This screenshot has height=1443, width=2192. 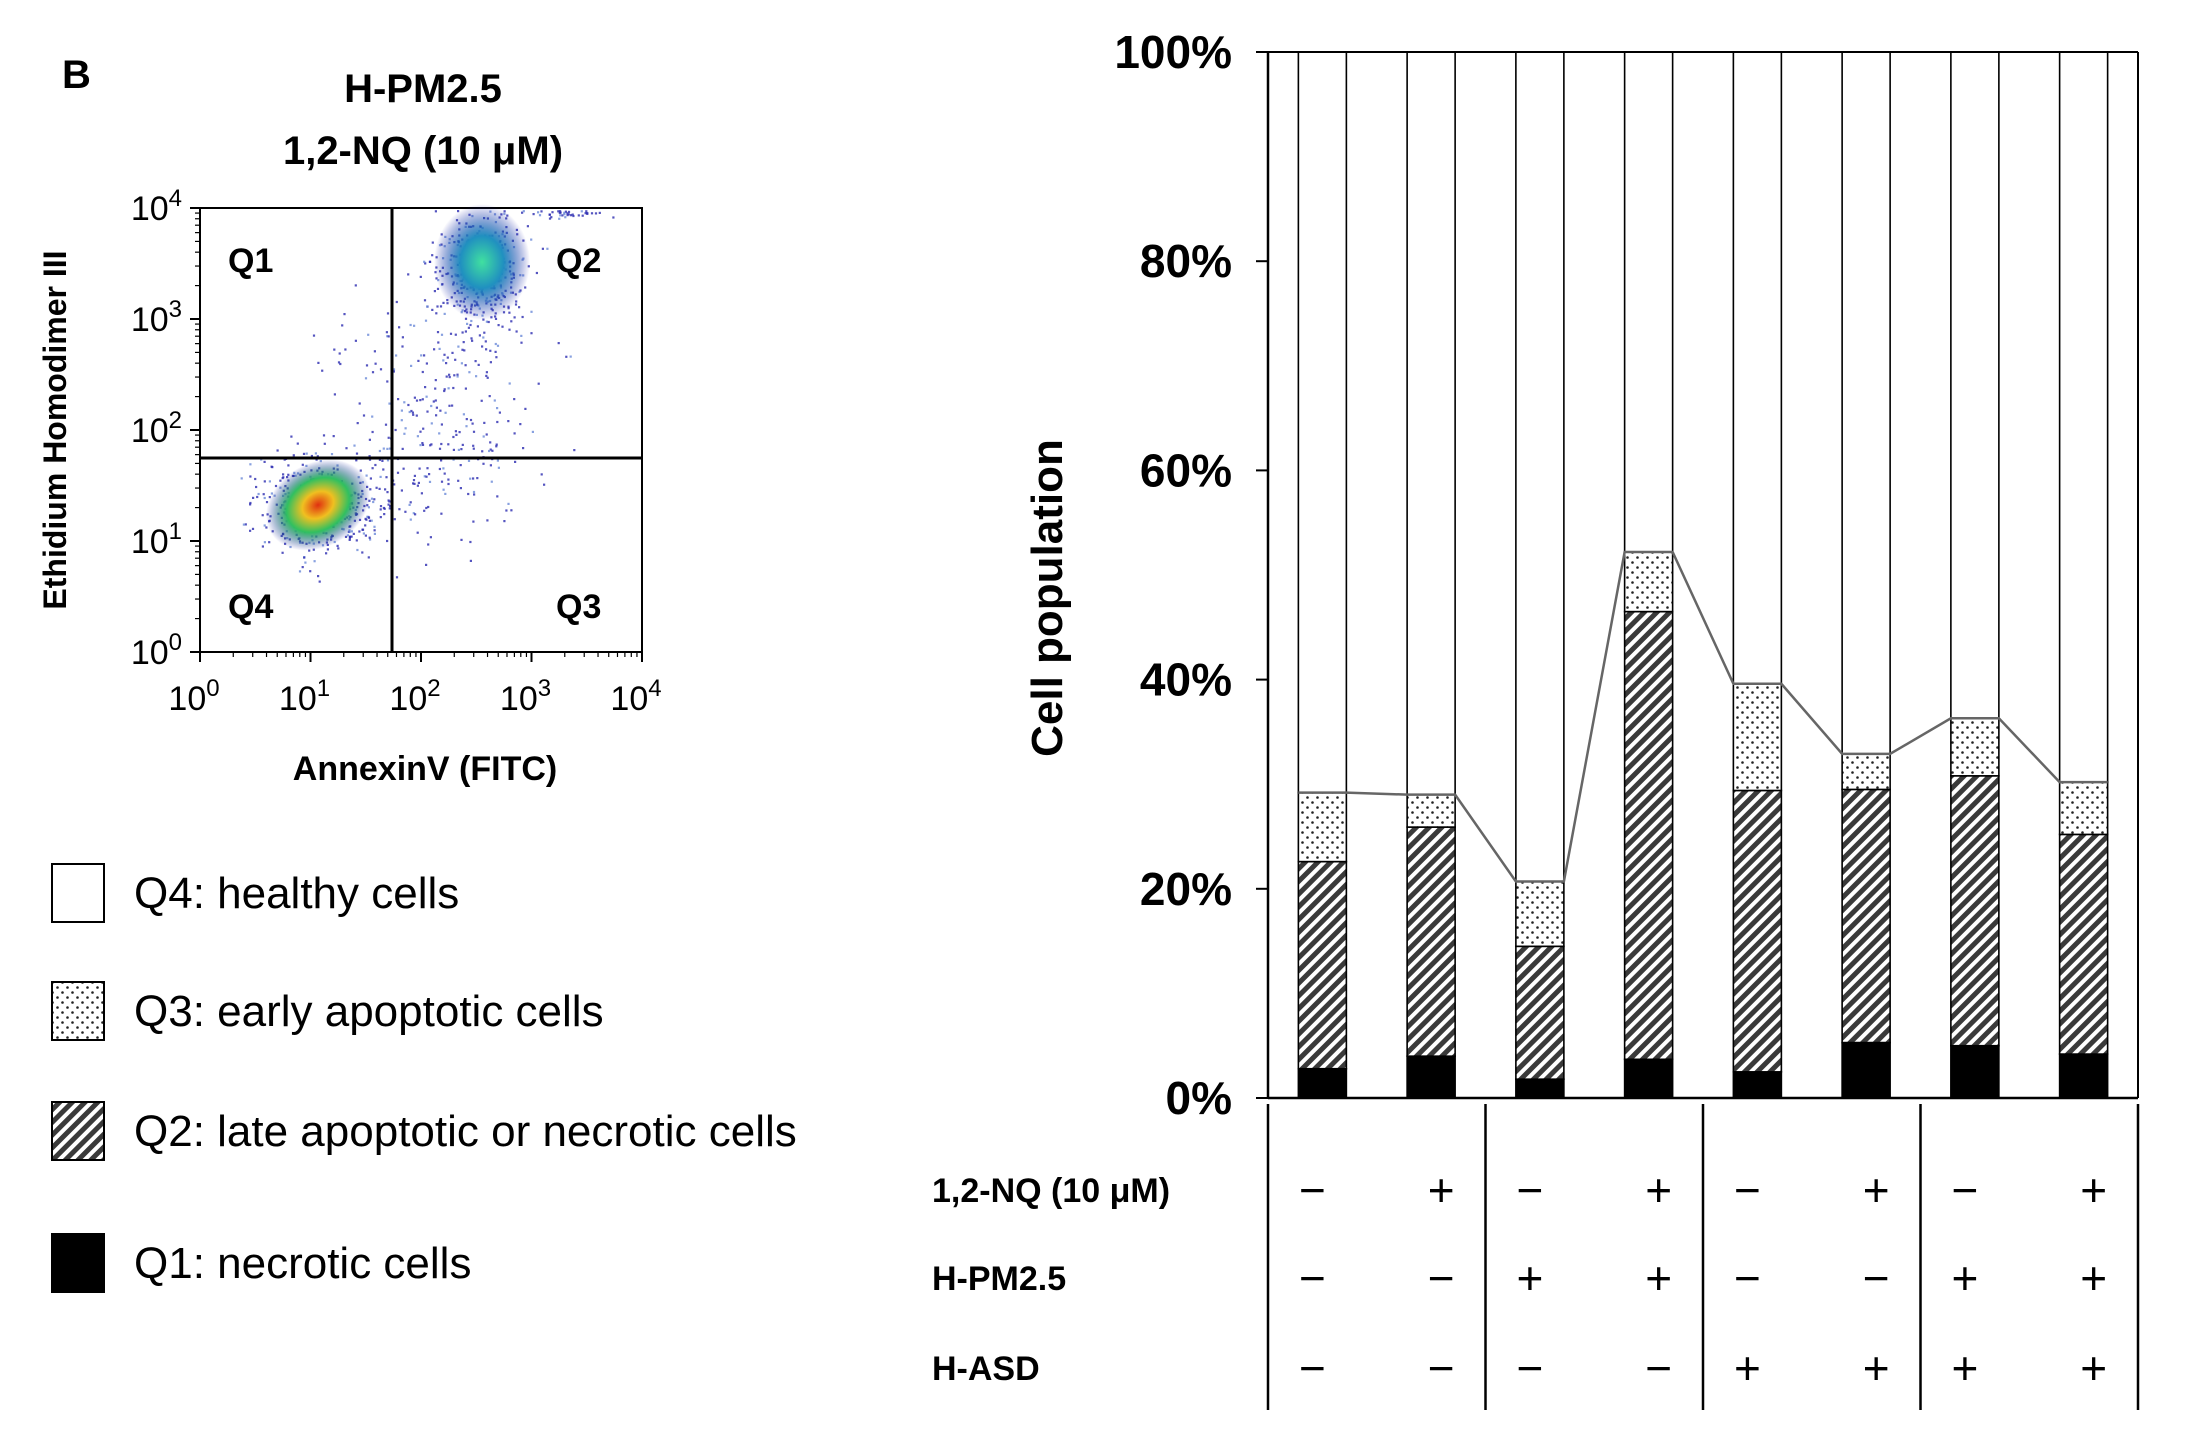 What do you see at coordinates (578, 607) in the screenshot?
I see `quadrant-q3-label: Q3` at bounding box center [578, 607].